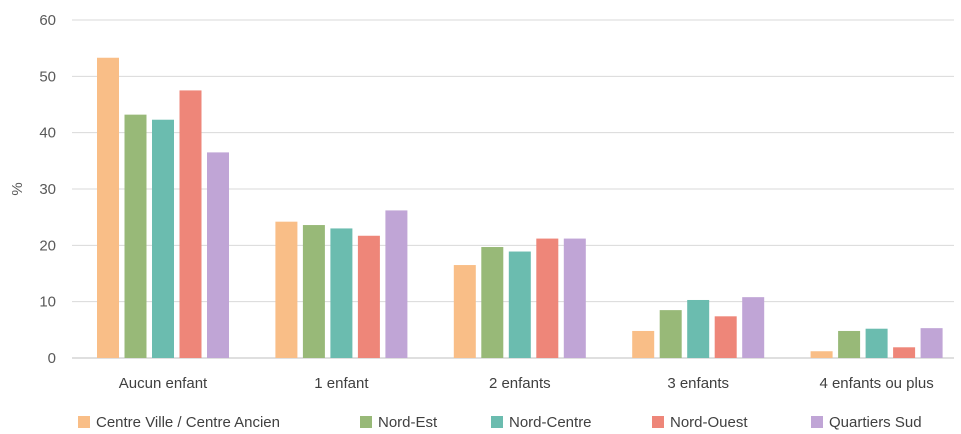 The width and height of the screenshot is (961, 434). I want to click on legend-label: Quartiers Sud, so click(875, 422).